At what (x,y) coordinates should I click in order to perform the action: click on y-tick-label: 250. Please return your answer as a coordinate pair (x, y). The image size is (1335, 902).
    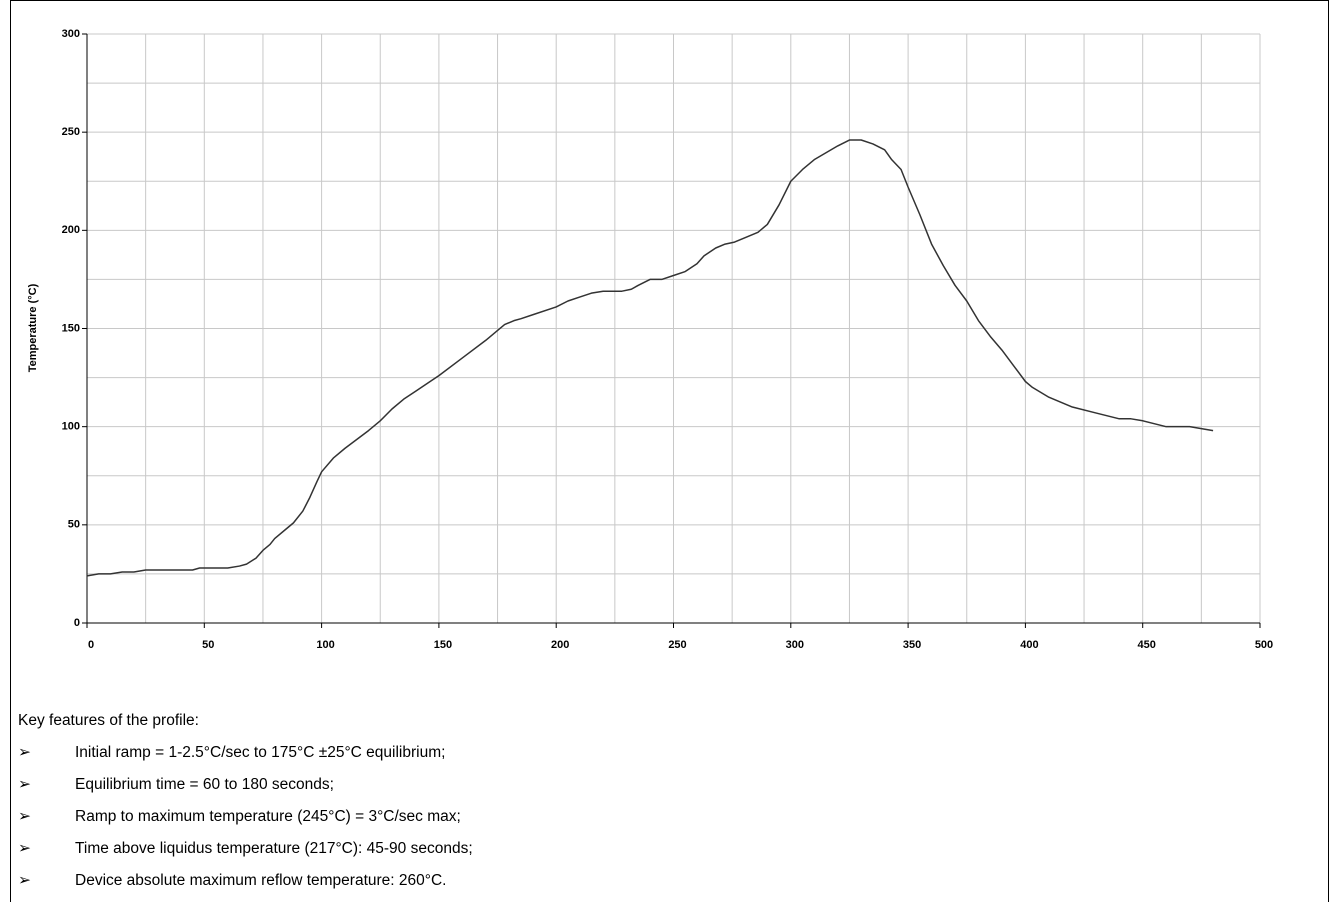
    Looking at the image, I should click on (71, 132).